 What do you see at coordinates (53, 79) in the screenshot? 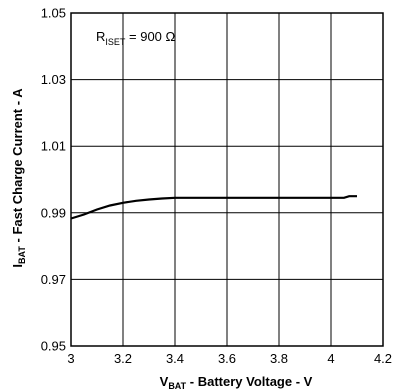
I see `y-tick-label: 1.03` at bounding box center [53, 79].